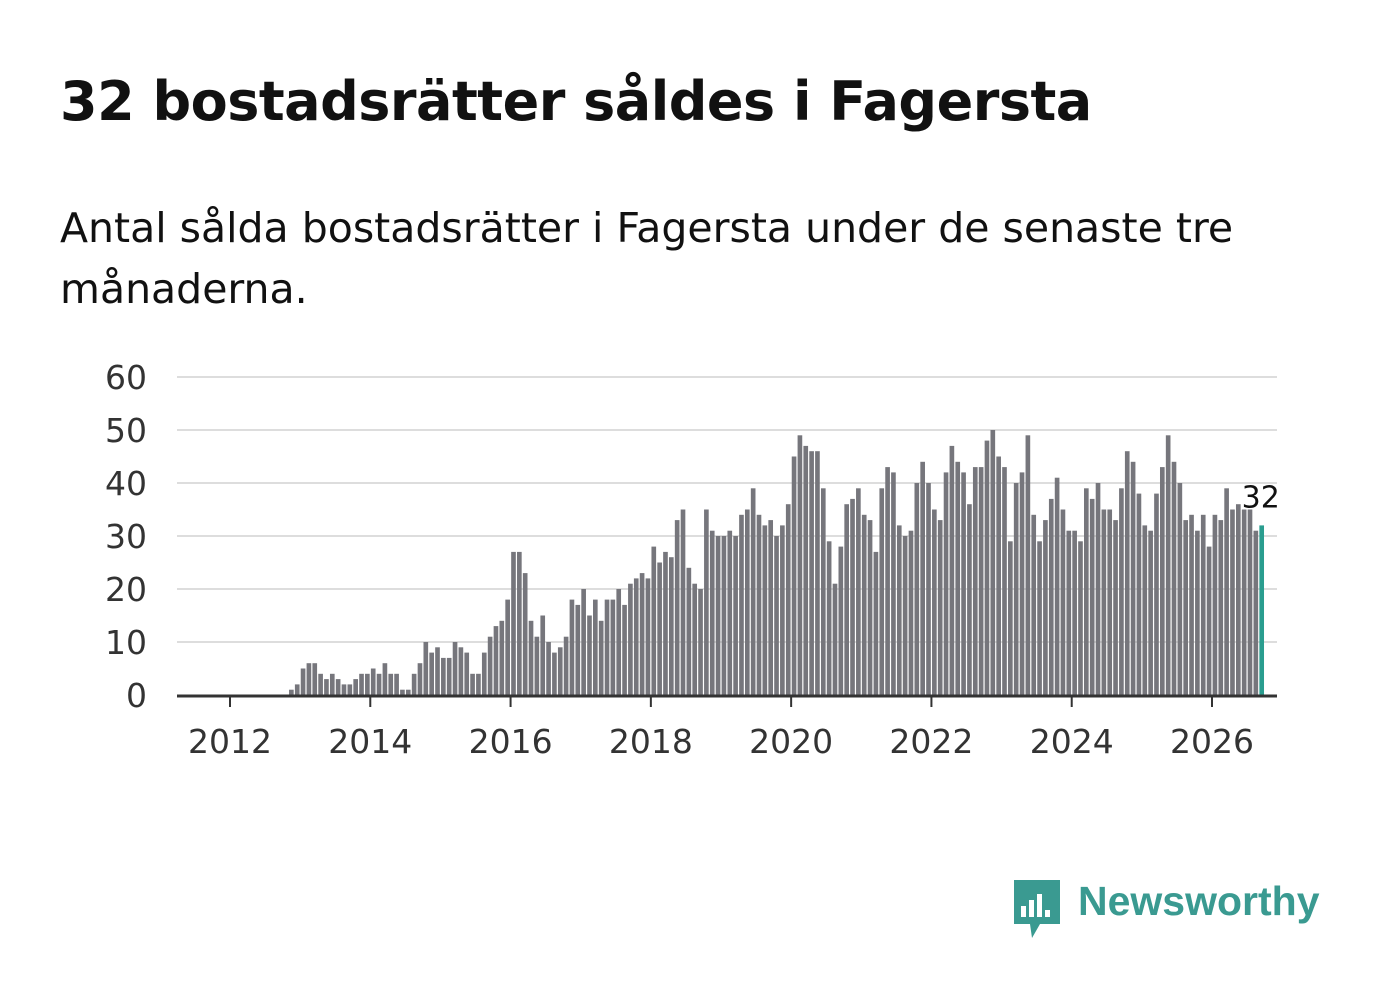 This screenshot has height=999, width=1382. Describe the element at coordinates (1199, 901) in the screenshot. I see `brand-name: Newsworthy` at that location.